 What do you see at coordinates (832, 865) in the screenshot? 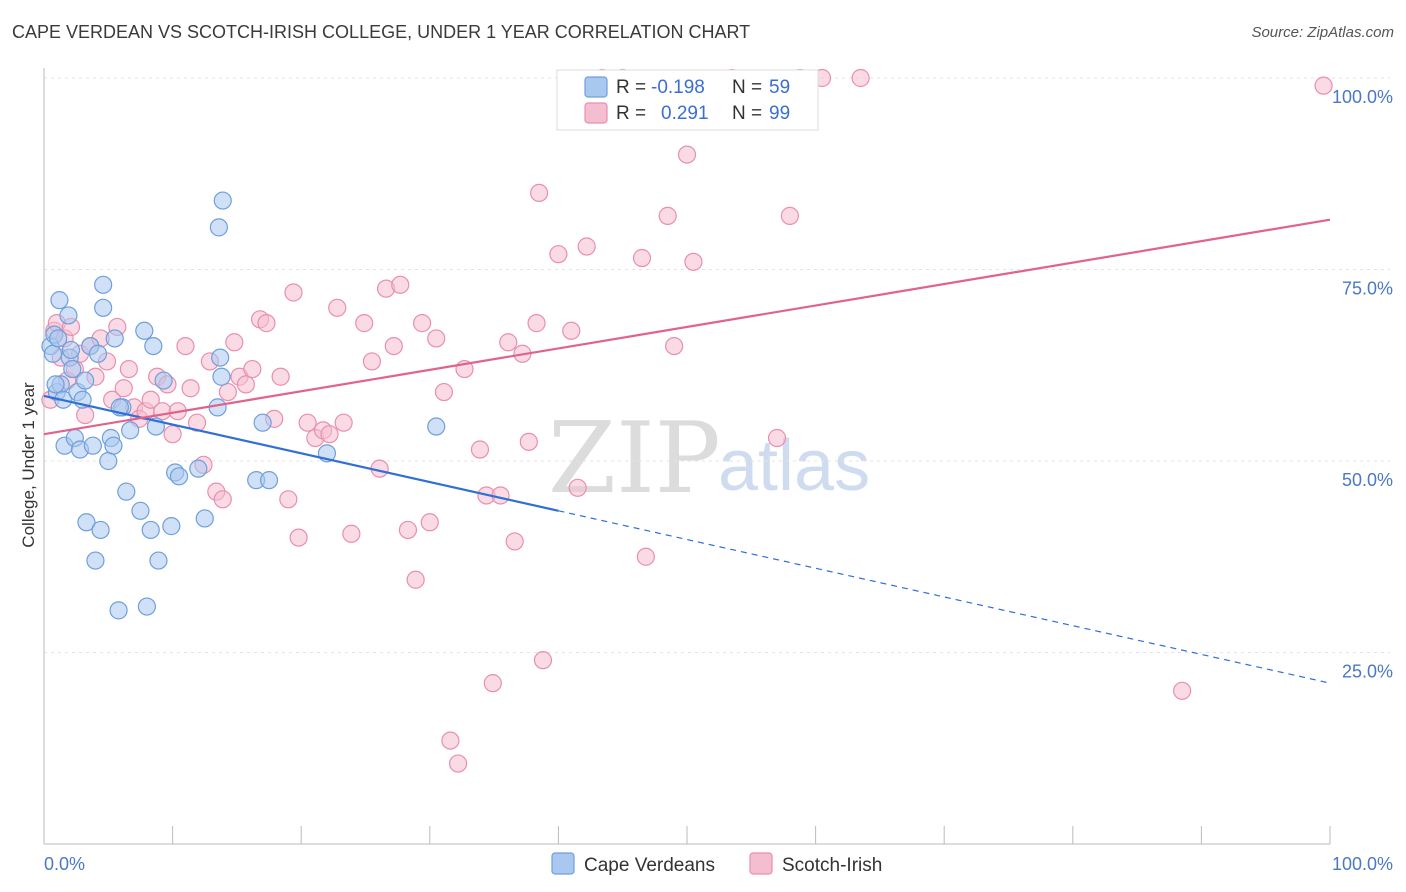
I see `legend-label-scotch-irish: Scotch-Irish` at bounding box center [832, 865].